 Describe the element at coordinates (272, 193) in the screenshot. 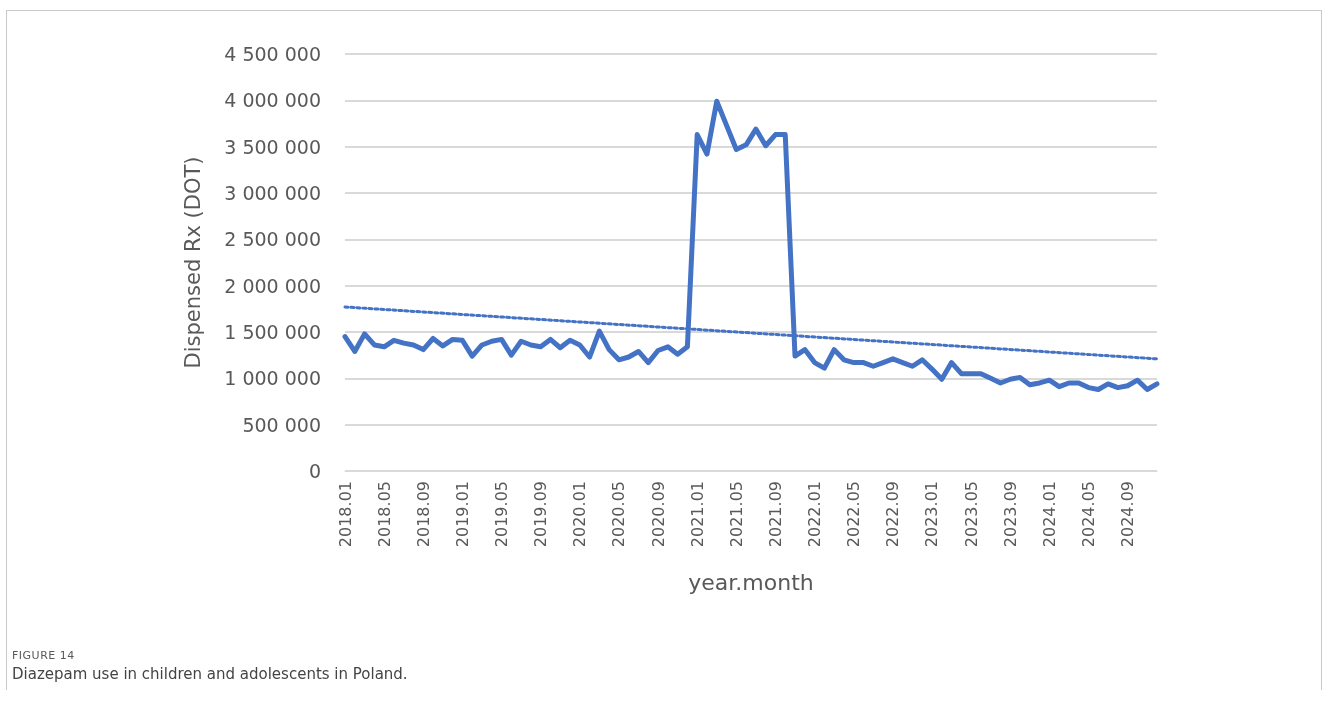

I see `y-tick-label: 3 000 000` at that location.